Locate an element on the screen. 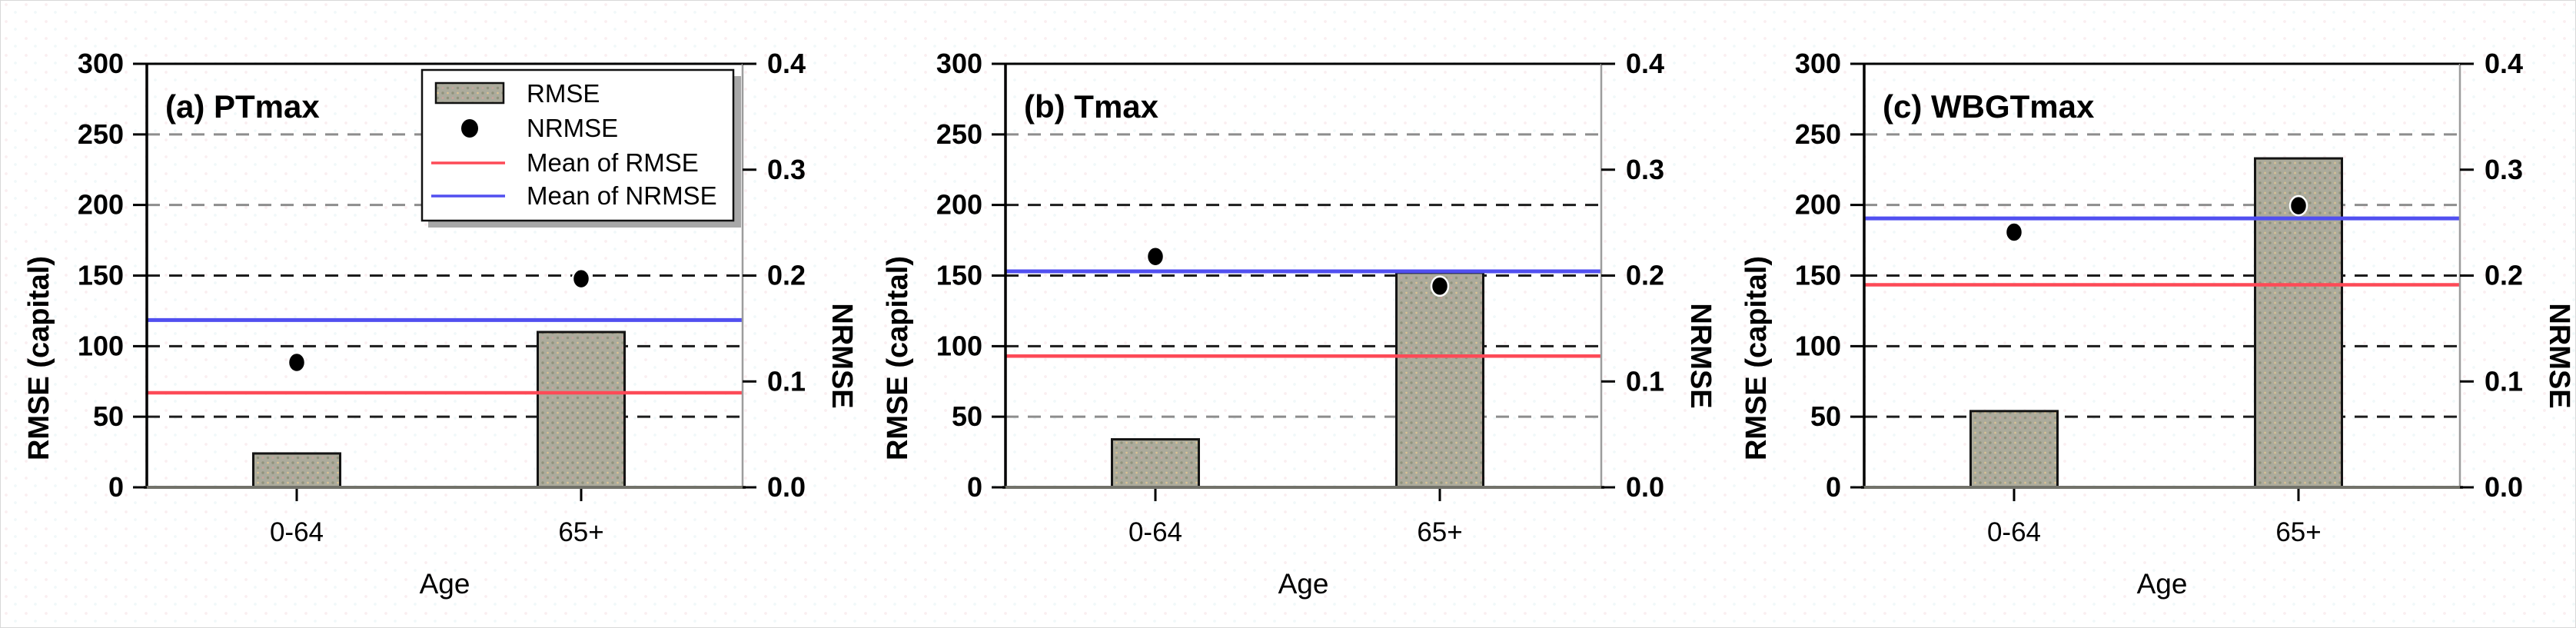 This screenshot has height=628, width=2576. panel-title: (c) WBGTmax is located at coordinates (1989, 106).